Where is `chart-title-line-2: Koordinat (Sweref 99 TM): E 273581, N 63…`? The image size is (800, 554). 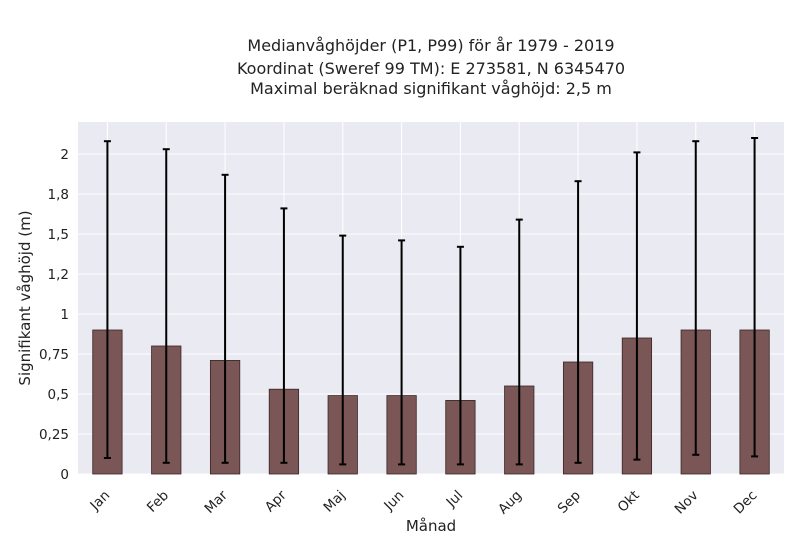
chart-title-line-2: Koordinat (Sweref 99 TM): E 273581, N 63… is located at coordinates (431, 68).